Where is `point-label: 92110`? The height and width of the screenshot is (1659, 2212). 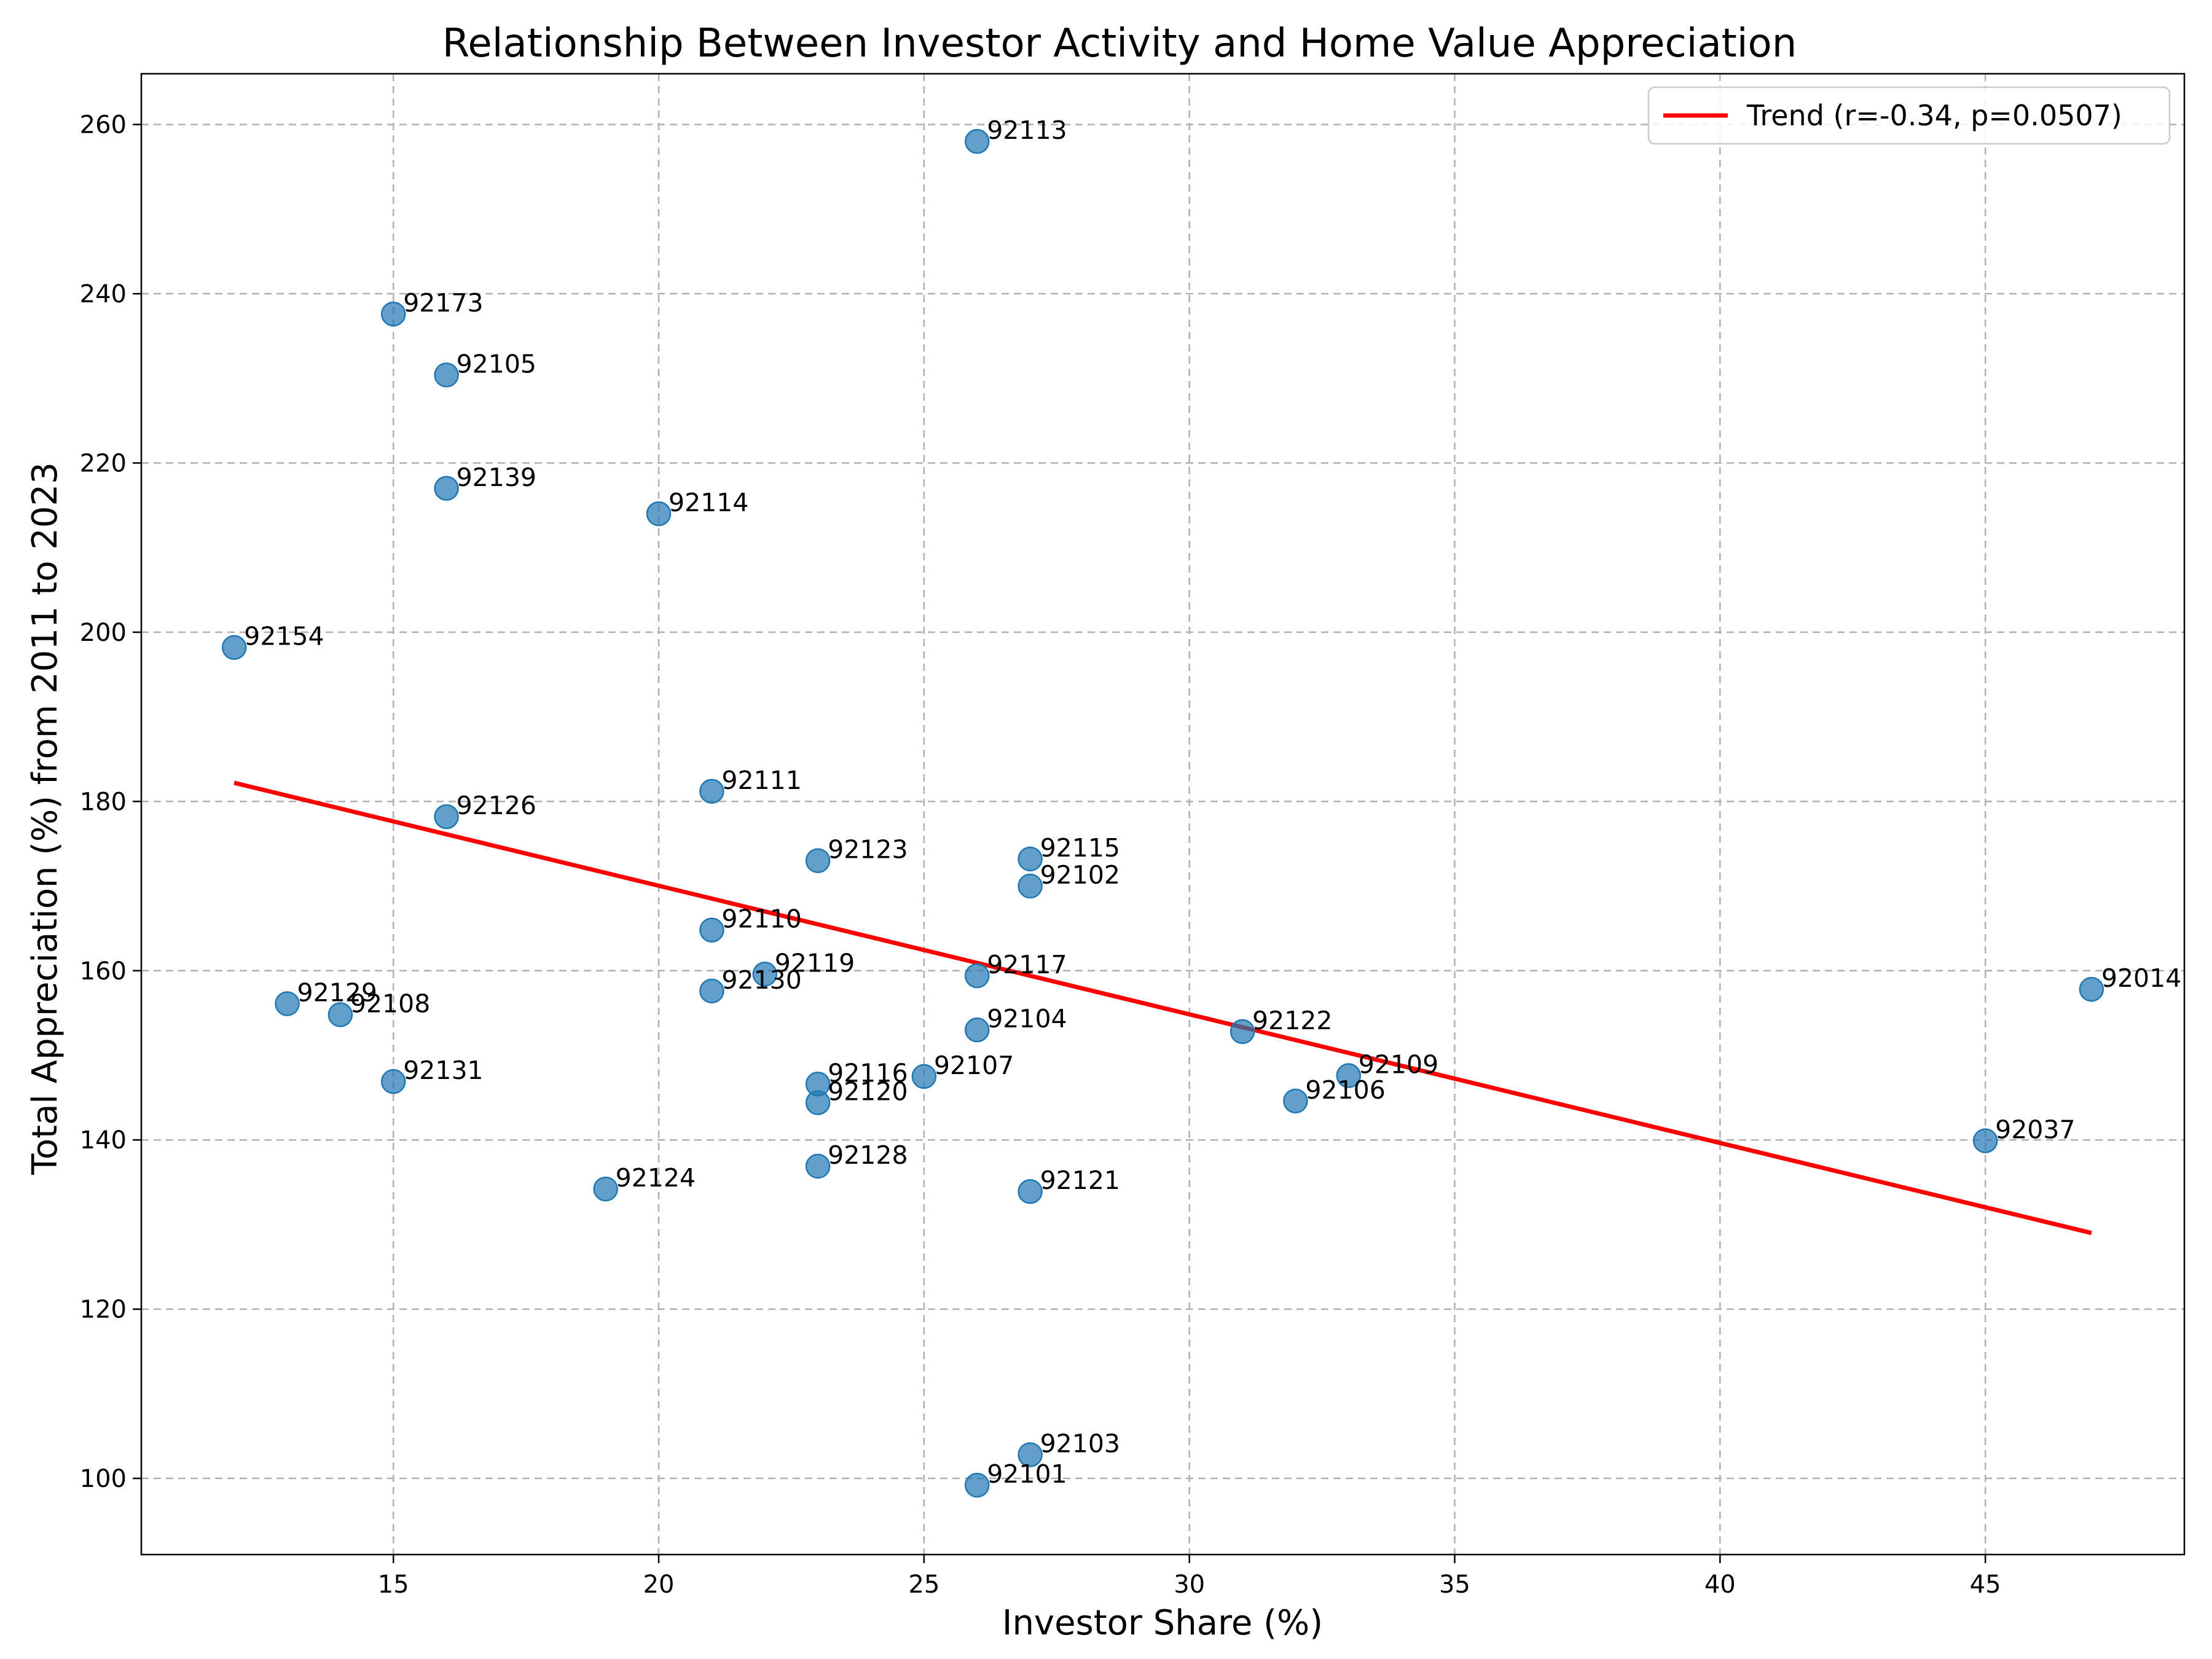
point-label: 92110 is located at coordinates (761, 919).